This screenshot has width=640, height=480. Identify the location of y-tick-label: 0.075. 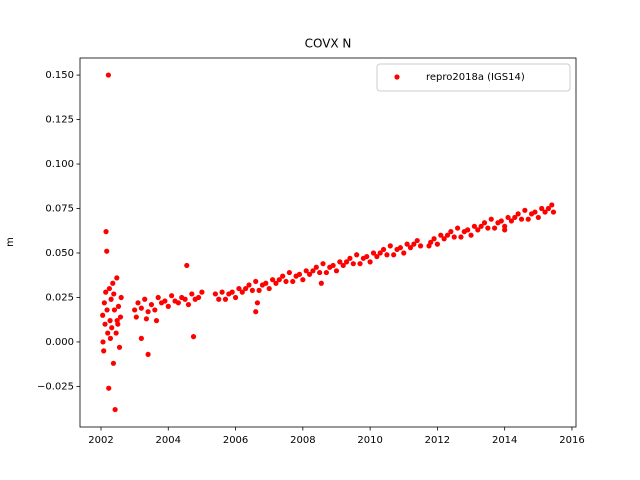
(59, 209).